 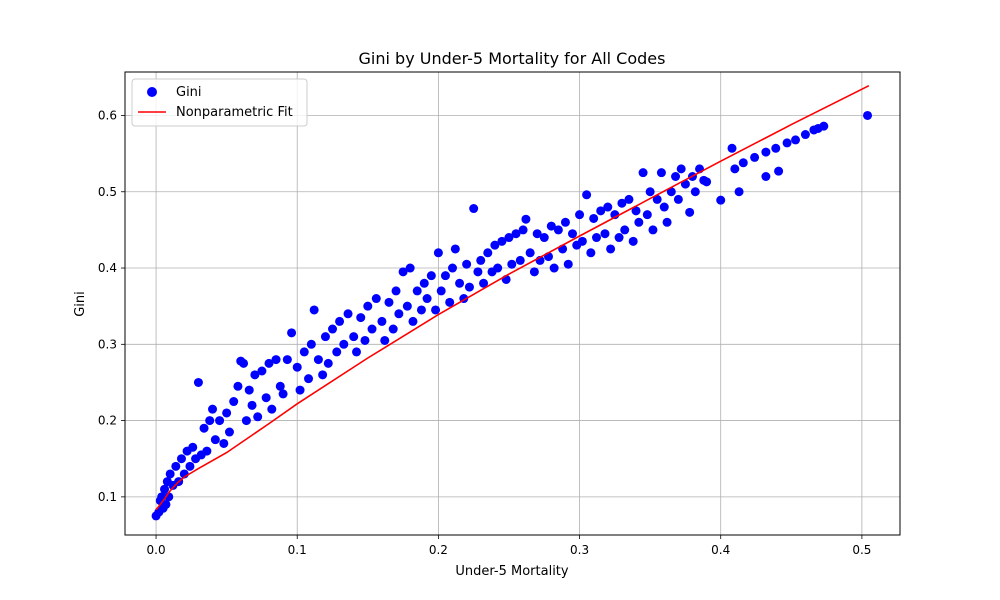 I want to click on legend-box, so click(x=219, y=102).